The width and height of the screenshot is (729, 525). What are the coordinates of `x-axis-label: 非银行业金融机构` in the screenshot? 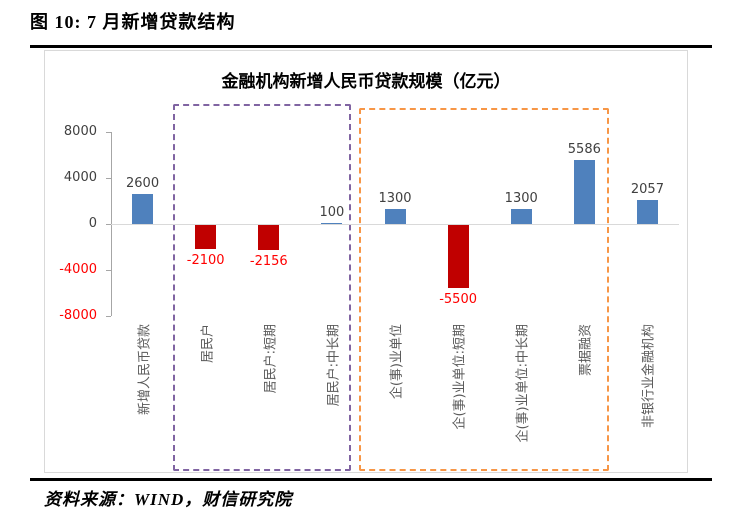 It's located at (649, 376).